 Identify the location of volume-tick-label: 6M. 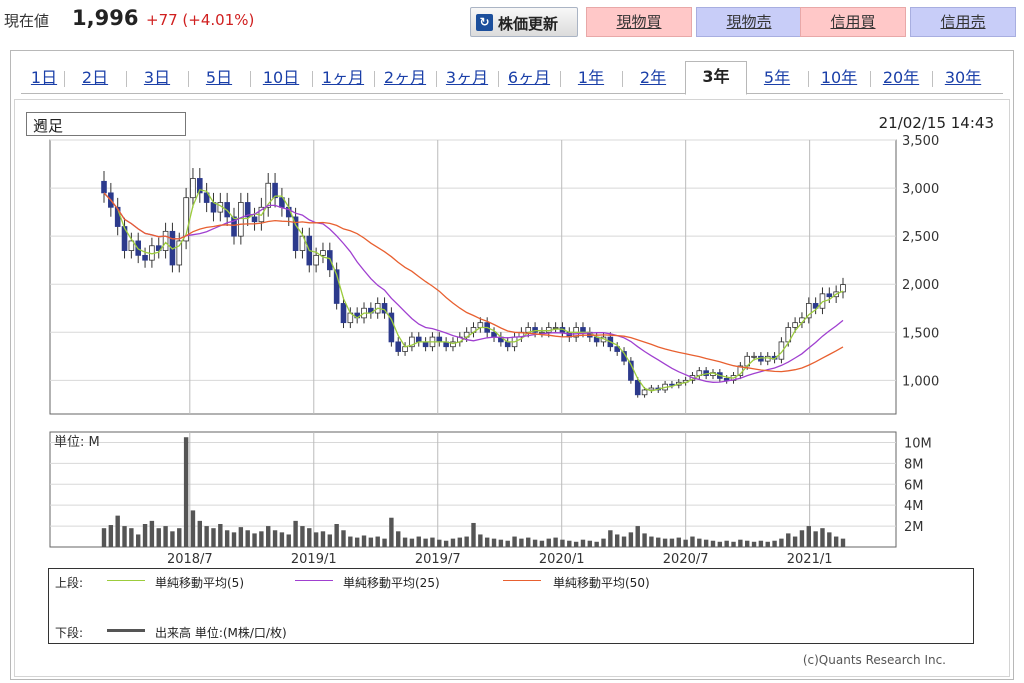
(914, 485).